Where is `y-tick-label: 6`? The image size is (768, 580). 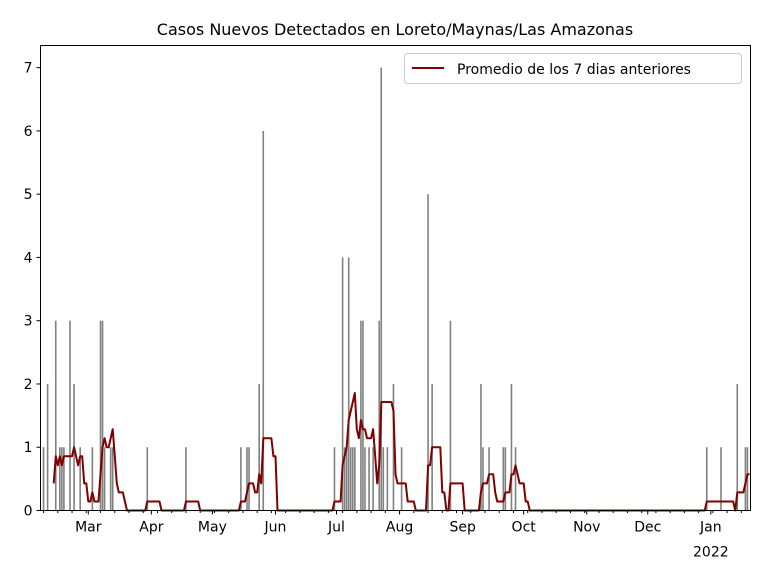
y-tick-label: 6 is located at coordinates (28, 132).